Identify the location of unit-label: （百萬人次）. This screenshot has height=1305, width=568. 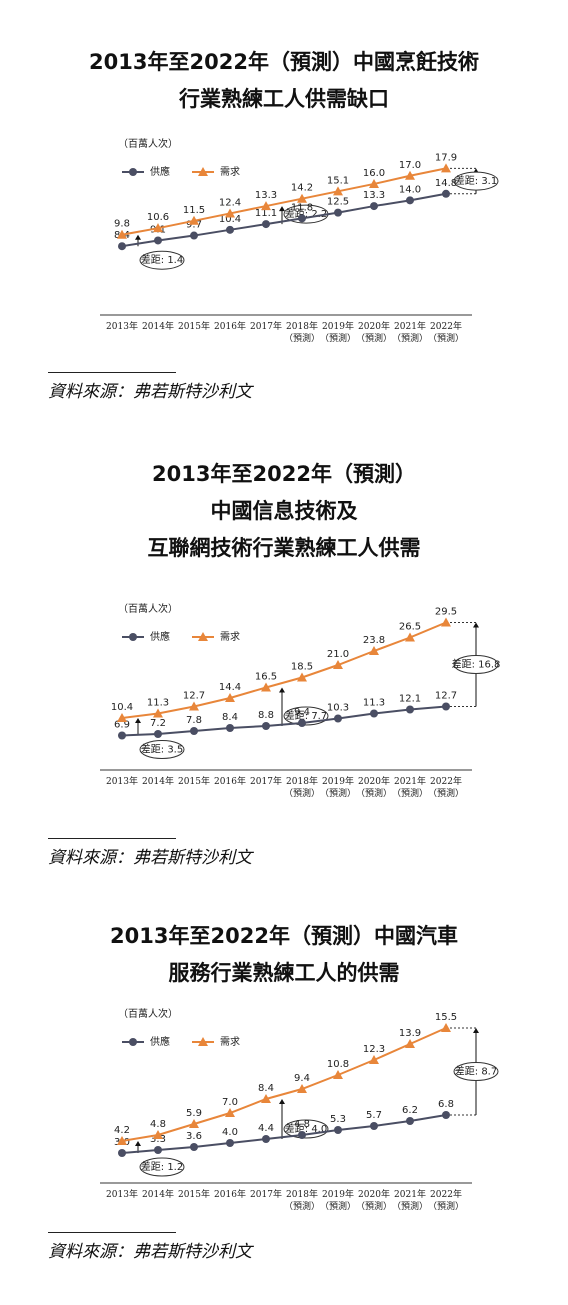
(148, 1013).